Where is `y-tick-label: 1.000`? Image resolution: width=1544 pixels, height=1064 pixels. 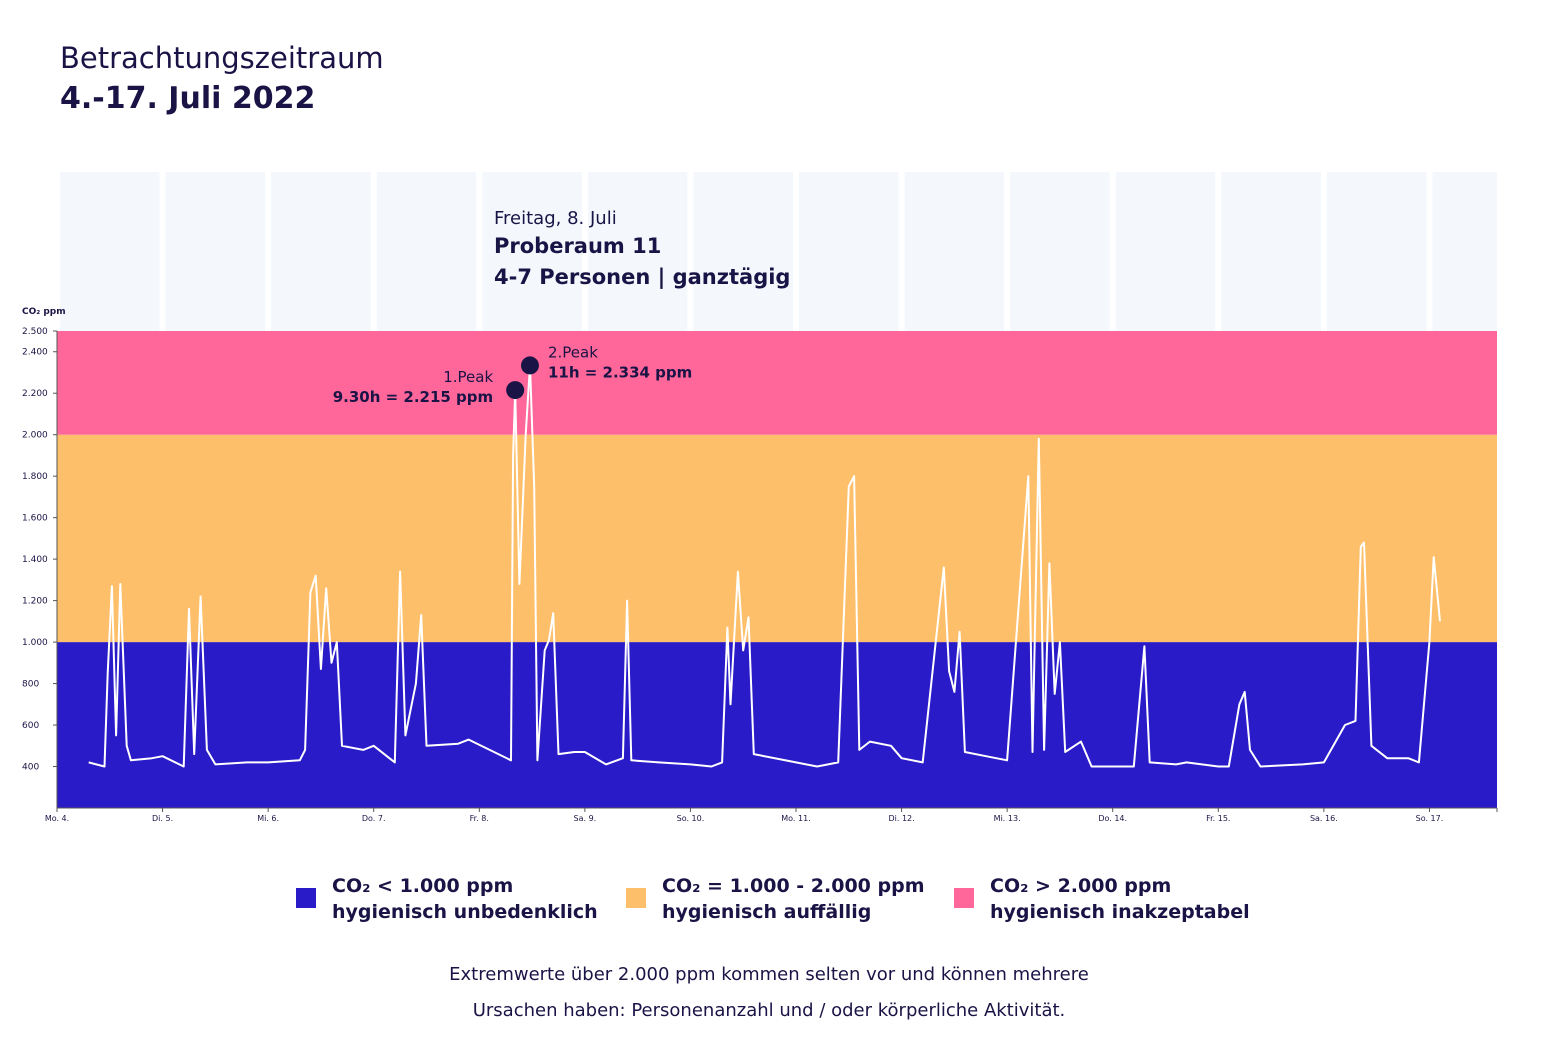
y-tick-label: 1.000 is located at coordinates (35, 643).